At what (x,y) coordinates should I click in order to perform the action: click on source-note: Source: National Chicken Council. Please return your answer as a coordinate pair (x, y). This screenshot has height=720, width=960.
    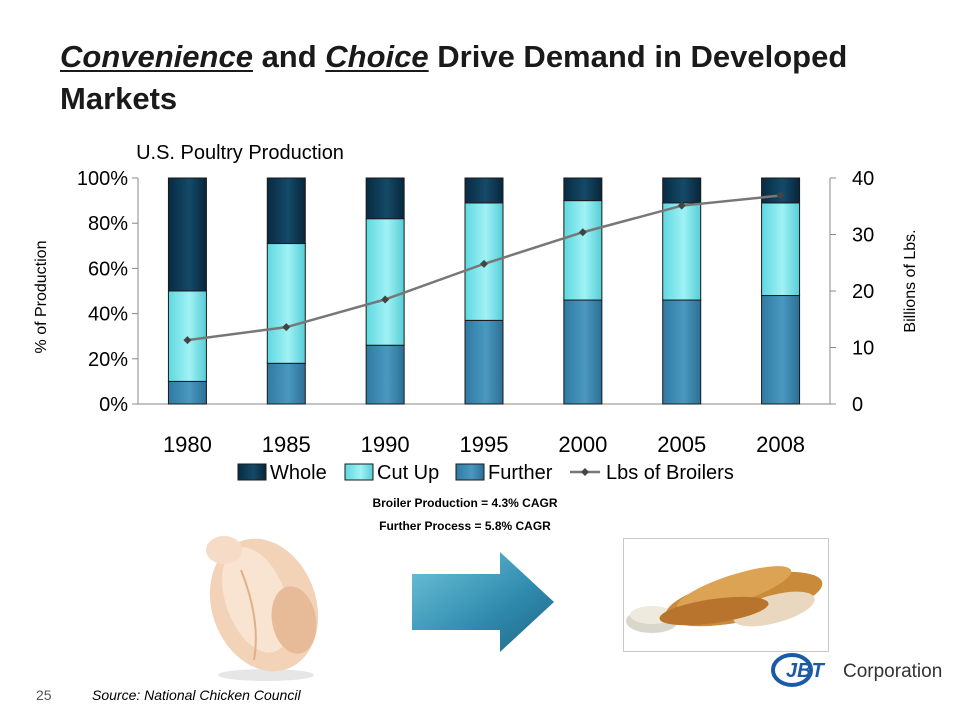
    Looking at the image, I should click on (196, 695).